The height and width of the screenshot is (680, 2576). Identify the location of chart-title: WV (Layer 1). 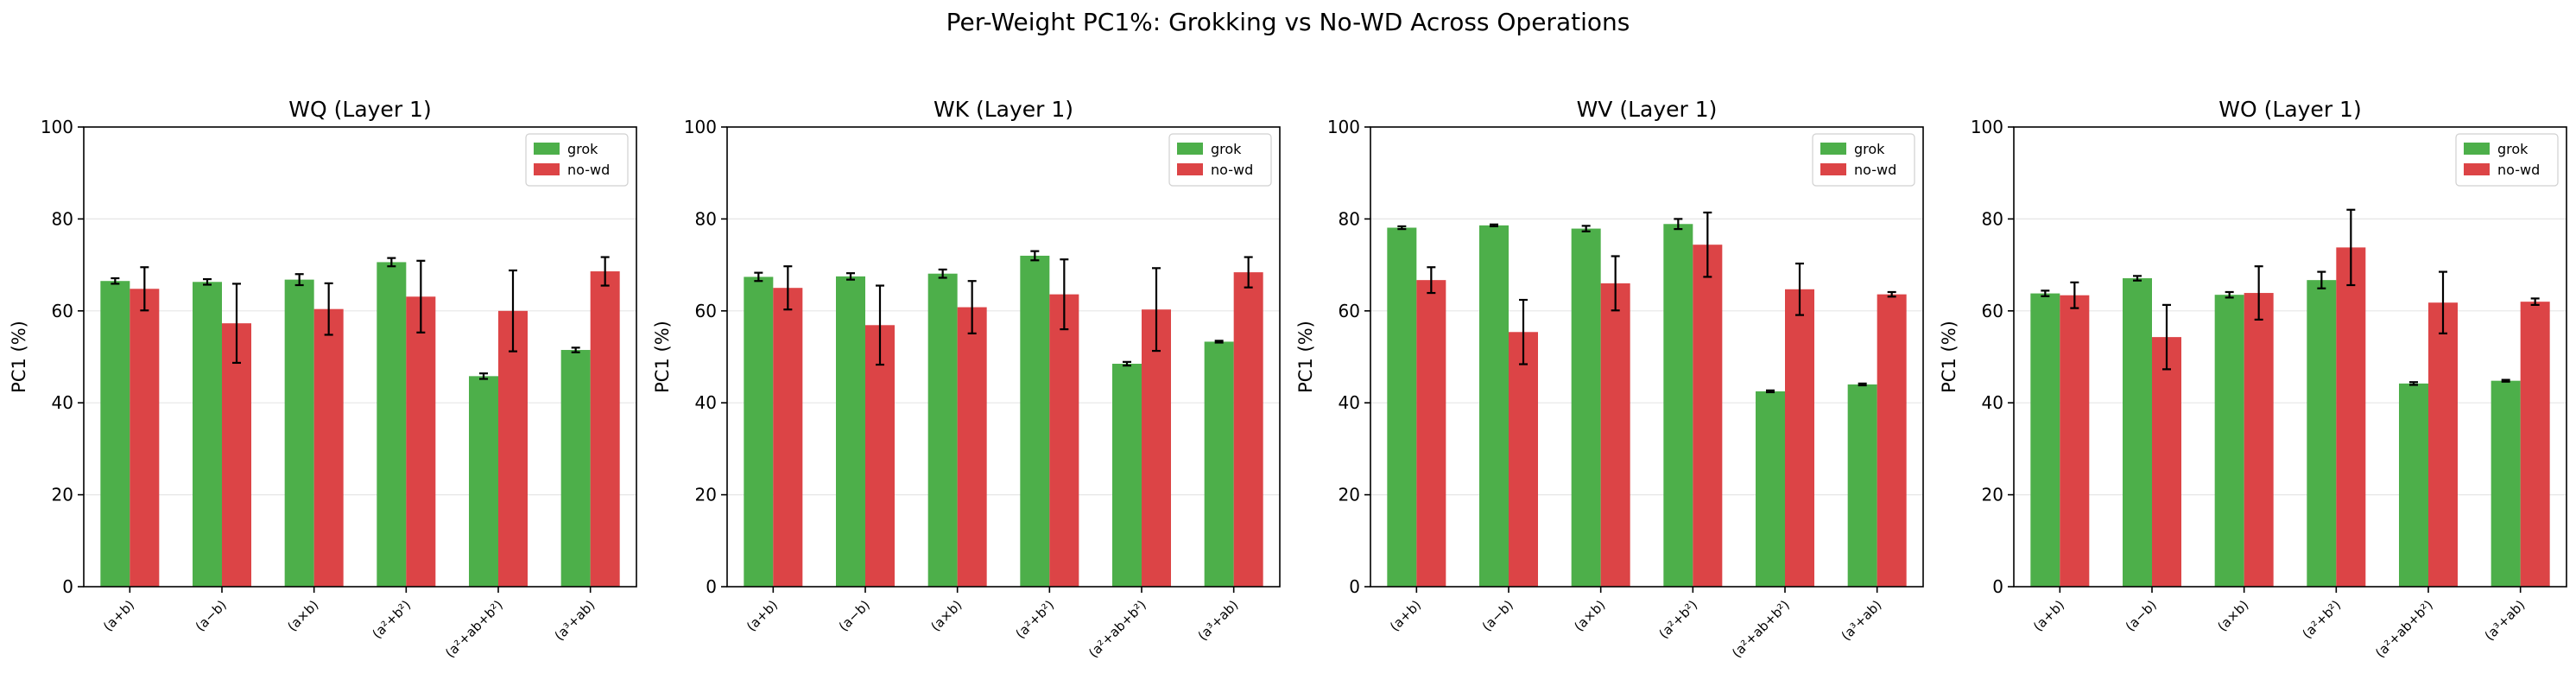
(1647, 110).